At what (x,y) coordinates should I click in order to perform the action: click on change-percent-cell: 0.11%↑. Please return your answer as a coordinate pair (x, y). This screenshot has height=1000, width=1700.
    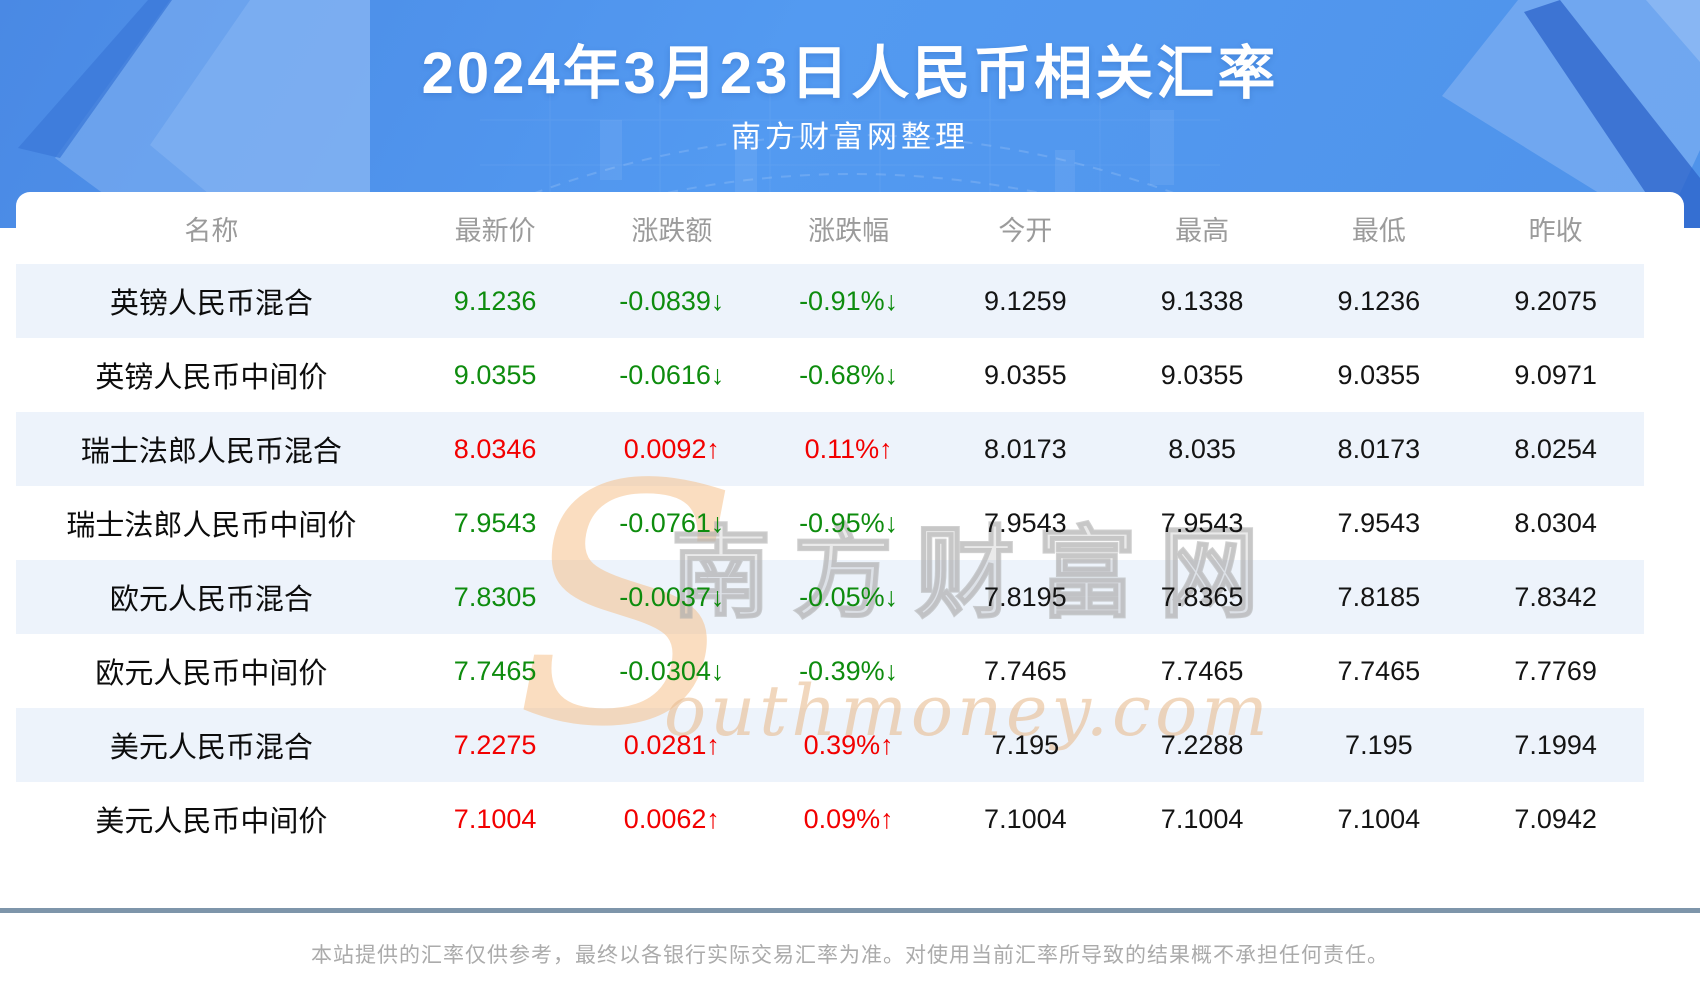
    Looking at the image, I should click on (848, 448).